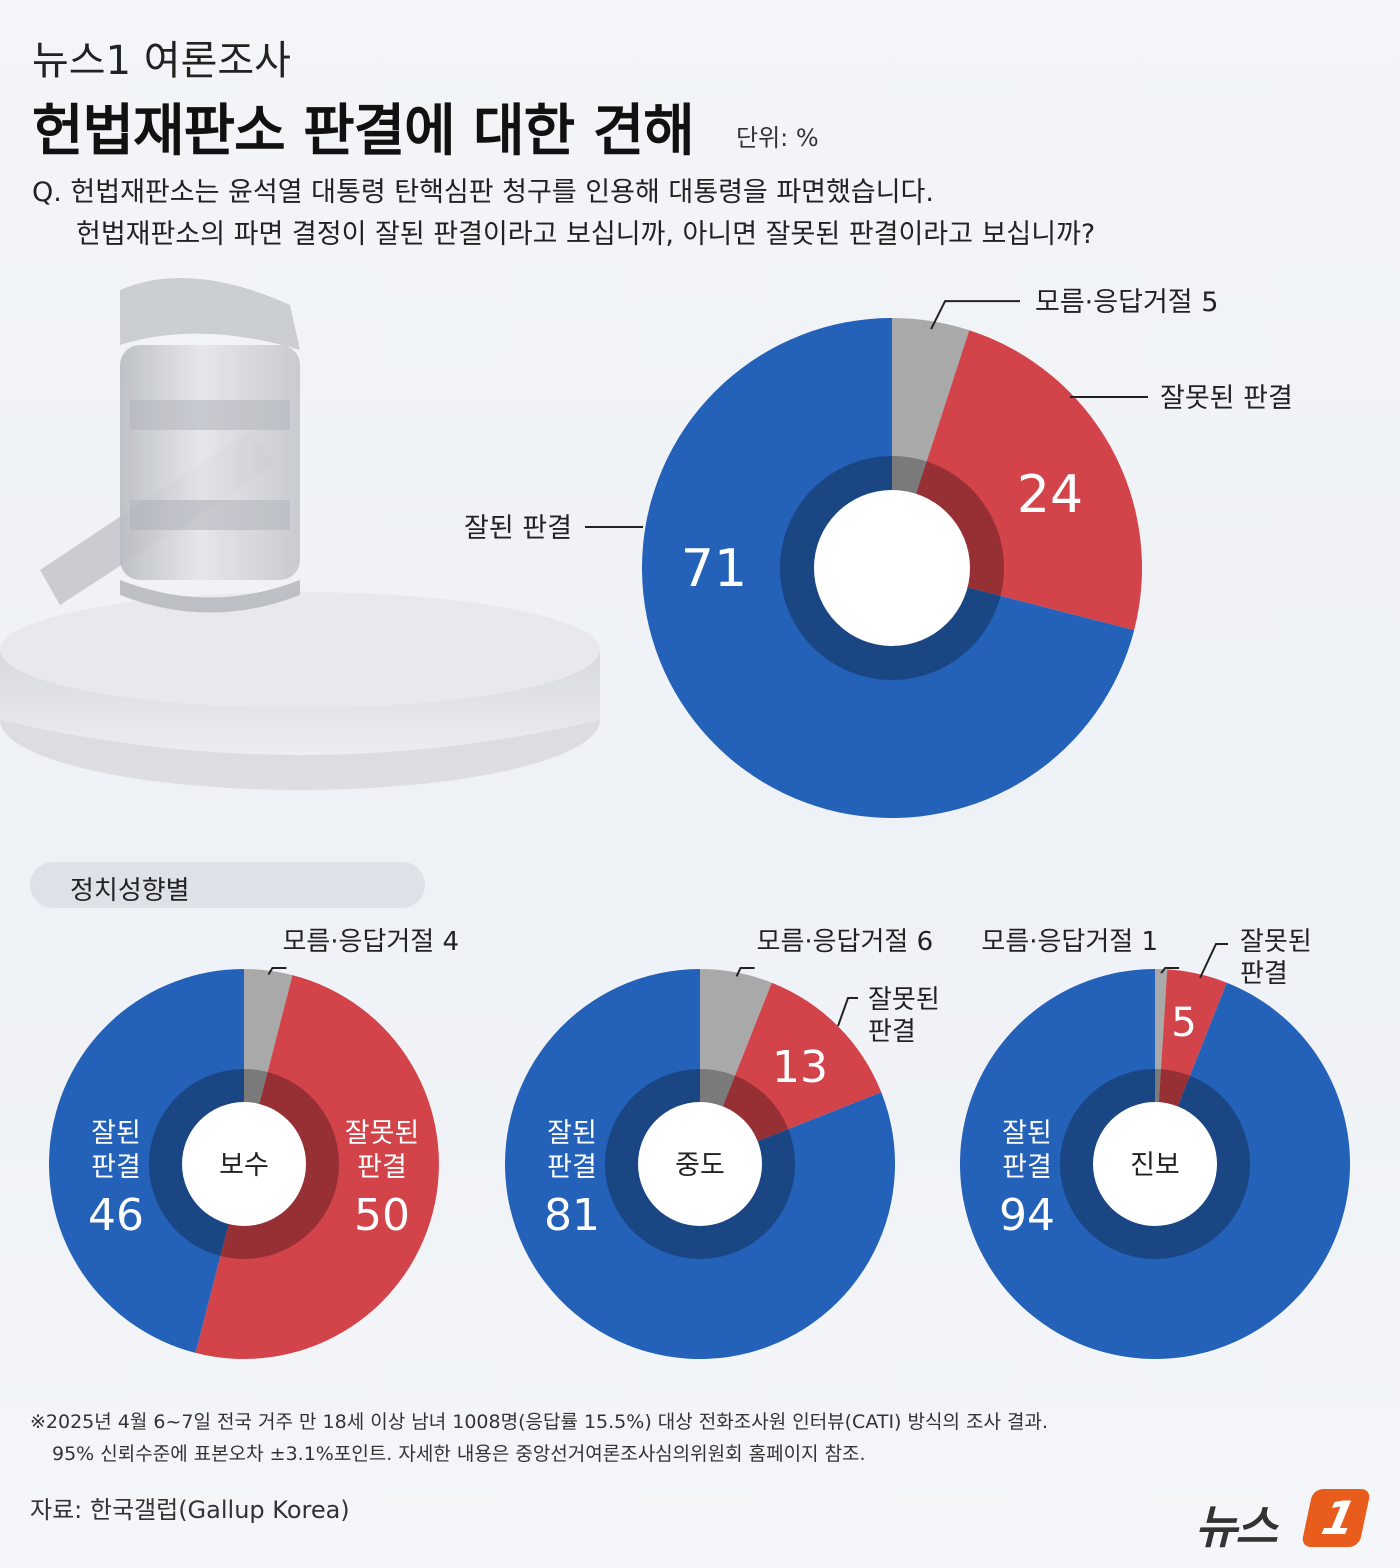 This screenshot has height=1568, width=1400. What do you see at coordinates (116, 1133) in the screenshot?
I see `conservative-good-label-1: 잘된` at bounding box center [116, 1133].